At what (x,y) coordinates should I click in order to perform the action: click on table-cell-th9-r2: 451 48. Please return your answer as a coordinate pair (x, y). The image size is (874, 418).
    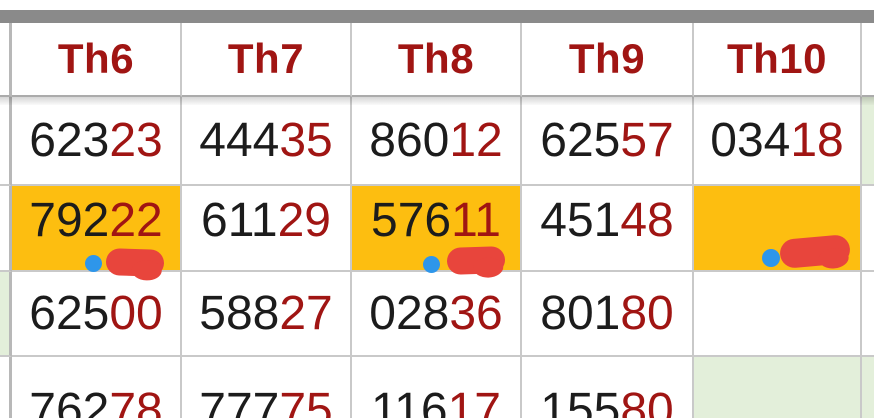
    Looking at the image, I should click on (608, 229).